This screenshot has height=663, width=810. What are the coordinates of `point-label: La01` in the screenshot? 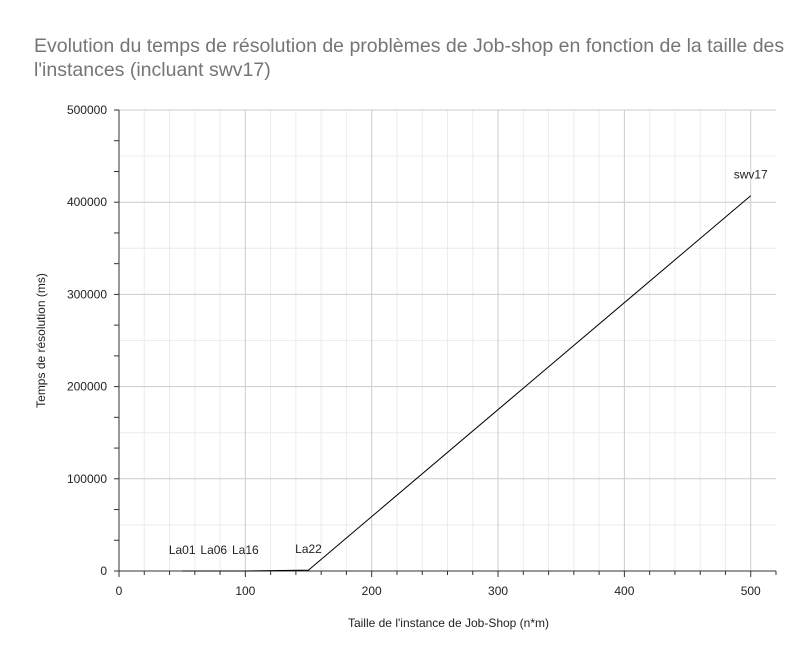 It's located at (182, 550).